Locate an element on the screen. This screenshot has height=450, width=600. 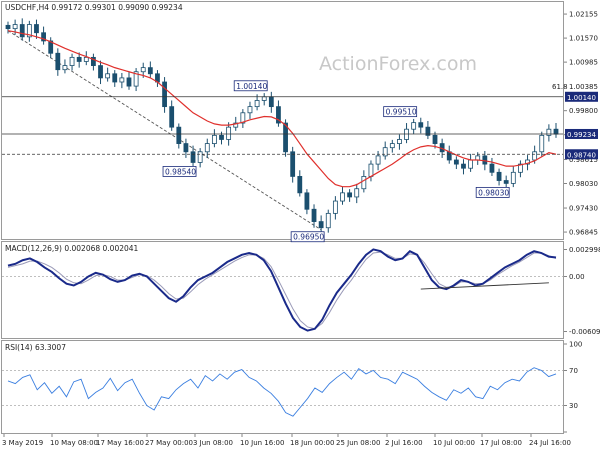
pivot-annotation-label: 0.98030 is located at coordinates (493, 192).